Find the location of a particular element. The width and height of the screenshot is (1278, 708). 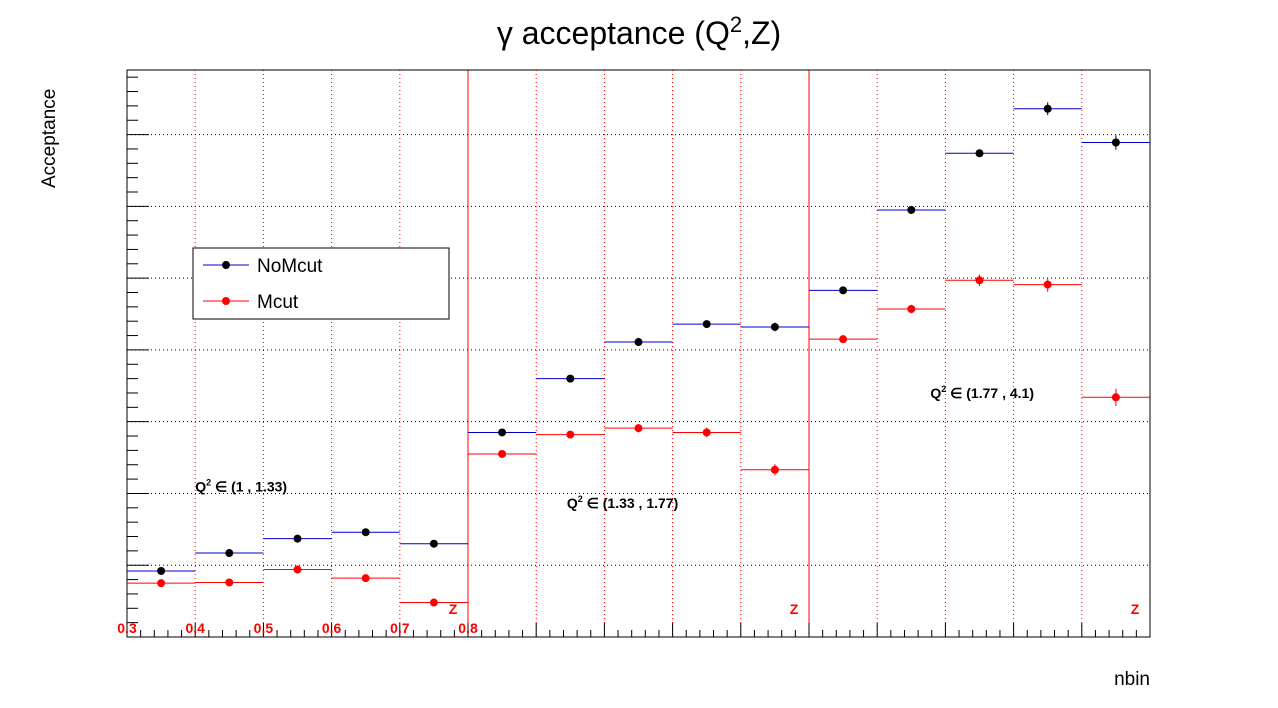

legend-marker-nomcut is located at coordinates (226, 265).